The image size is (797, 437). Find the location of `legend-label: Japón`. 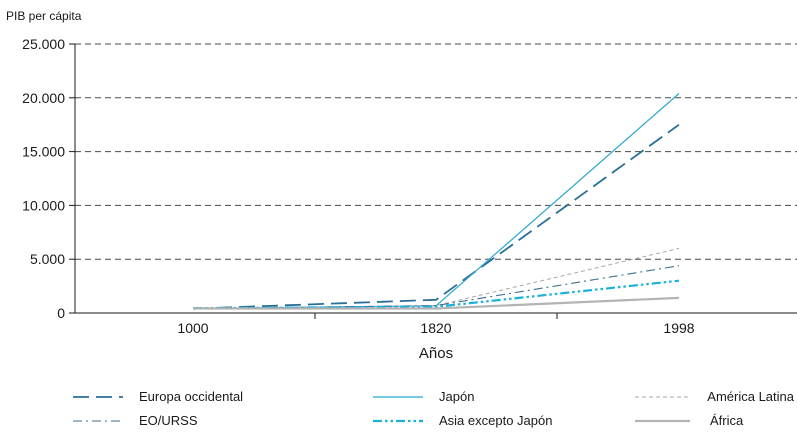

legend-label: Japón is located at coordinates (456, 396).